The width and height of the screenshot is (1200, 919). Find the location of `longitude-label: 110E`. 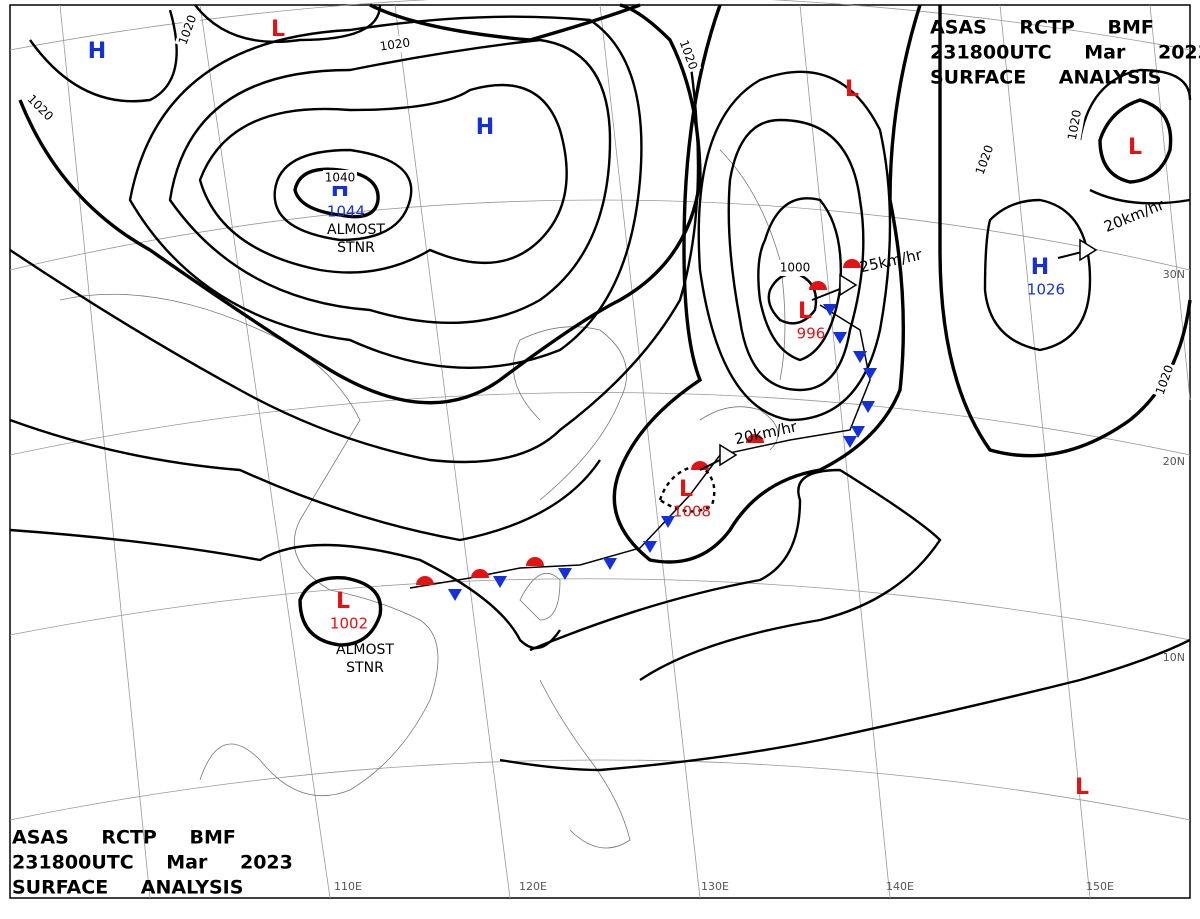

longitude-label: 110E is located at coordinates (348, 886).